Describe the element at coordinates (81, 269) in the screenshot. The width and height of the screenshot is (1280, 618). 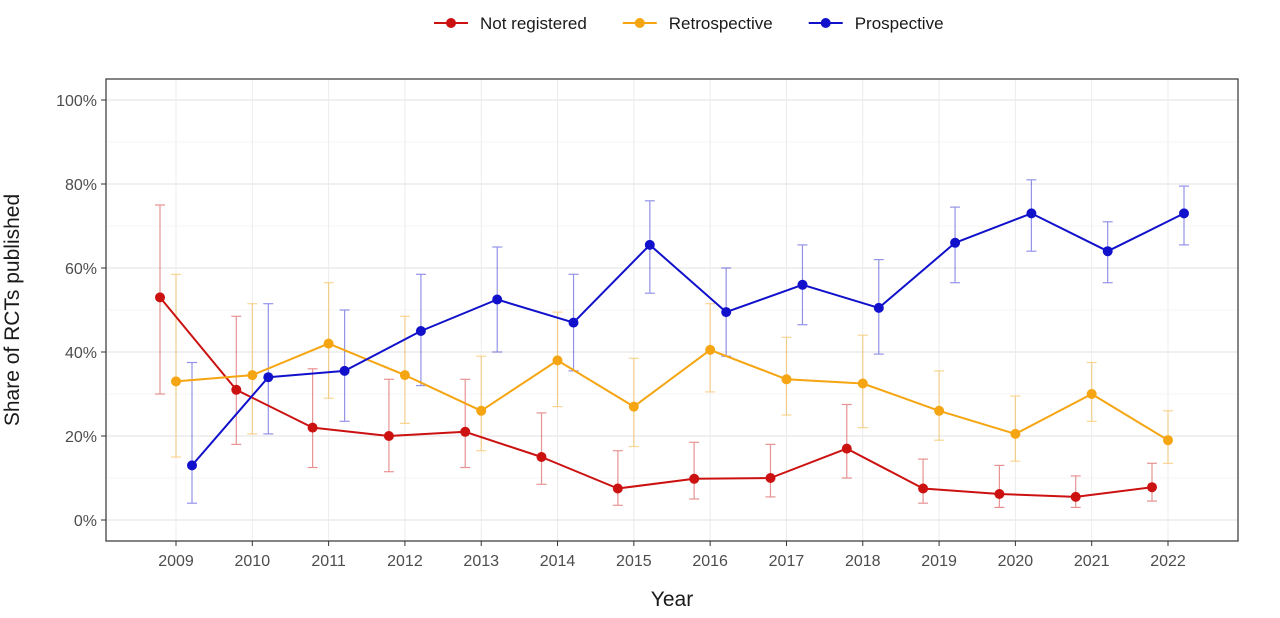
I see `y-tick-label: 60%` at that location.